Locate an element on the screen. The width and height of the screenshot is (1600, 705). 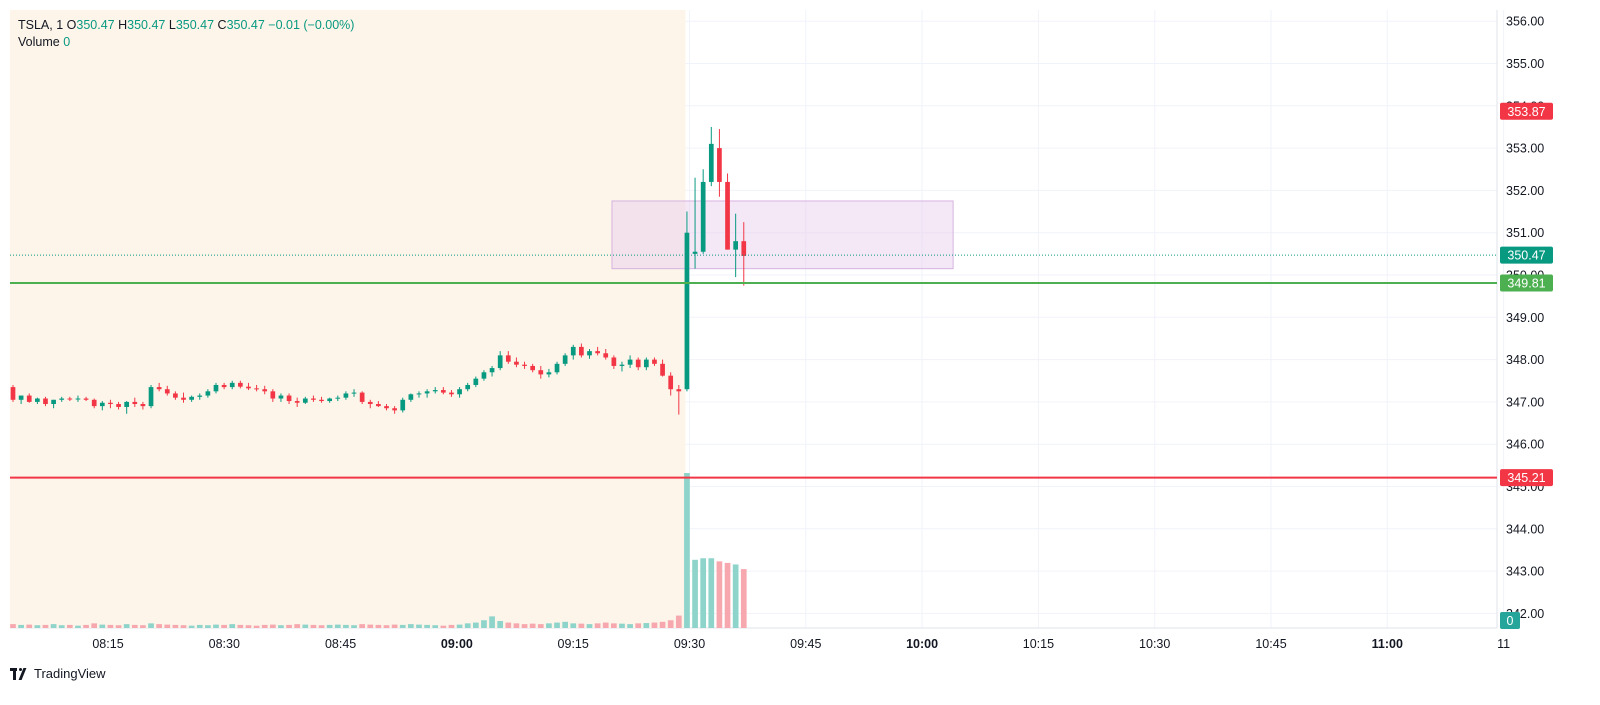
x-tick-label: 08:15 is located at coordinates (107, 644).